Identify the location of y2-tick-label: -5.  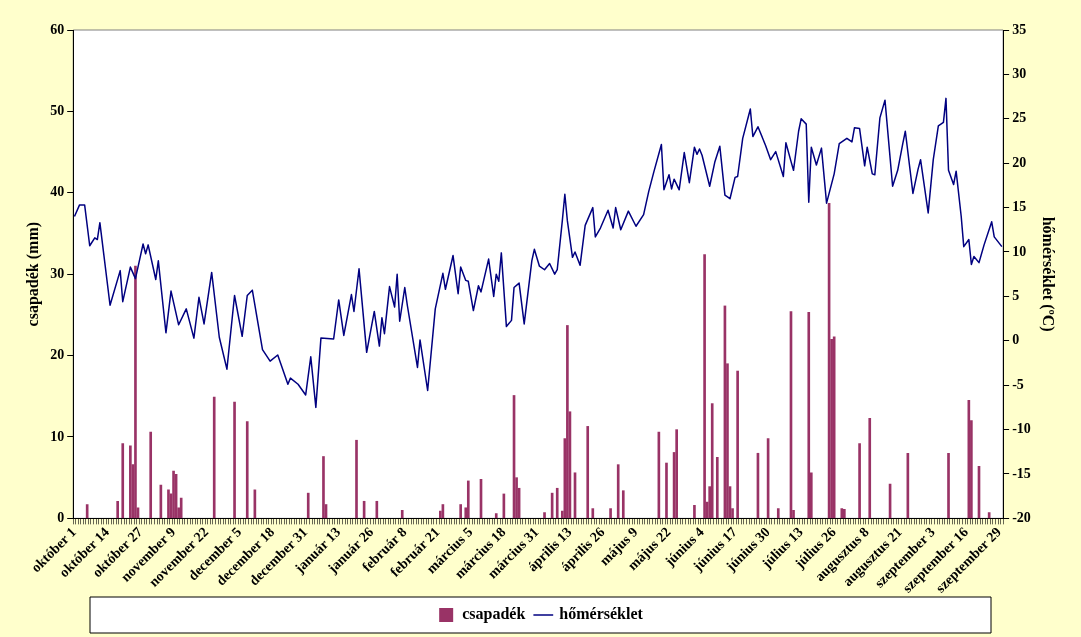
(1018, 384).